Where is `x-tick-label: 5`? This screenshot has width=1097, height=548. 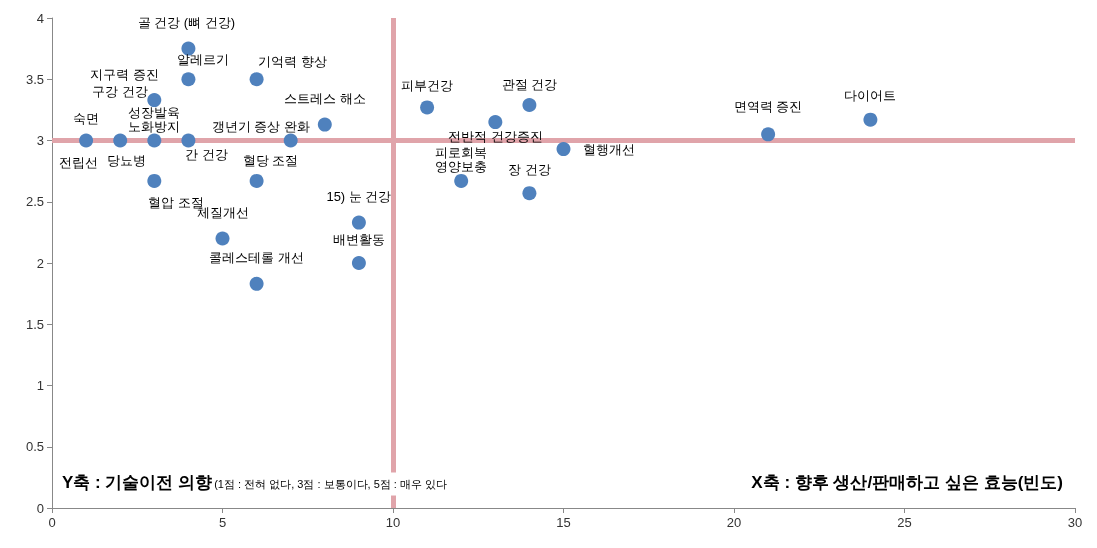
x-tick-label: 5 is located at coordinates (222, 522).